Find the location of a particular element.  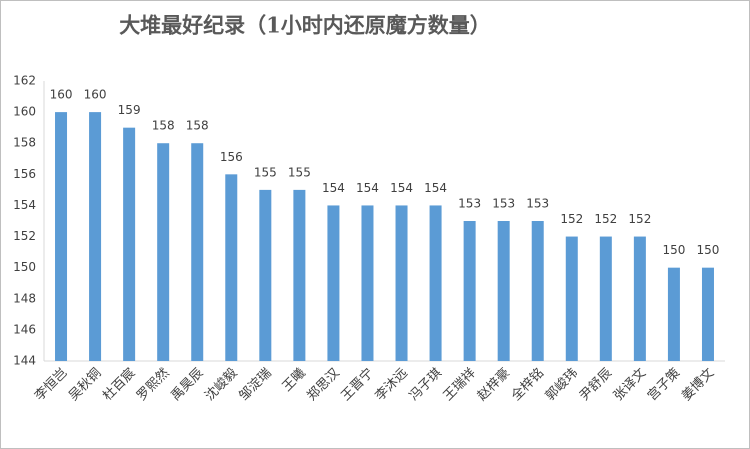

y-tick-label: 148 is located at coordinates (24, 298).